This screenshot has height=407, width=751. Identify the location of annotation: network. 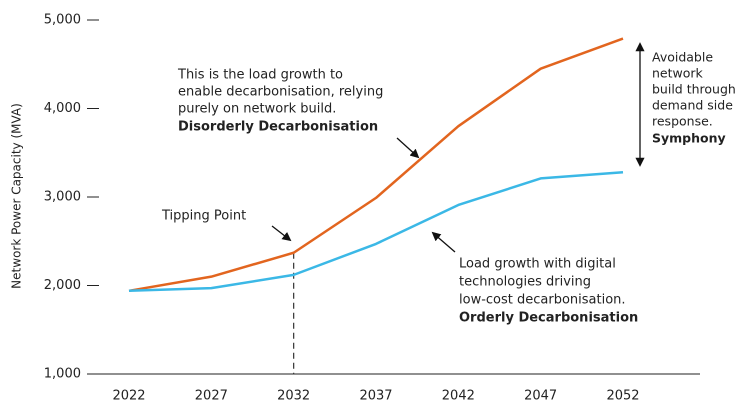
(678, 73).